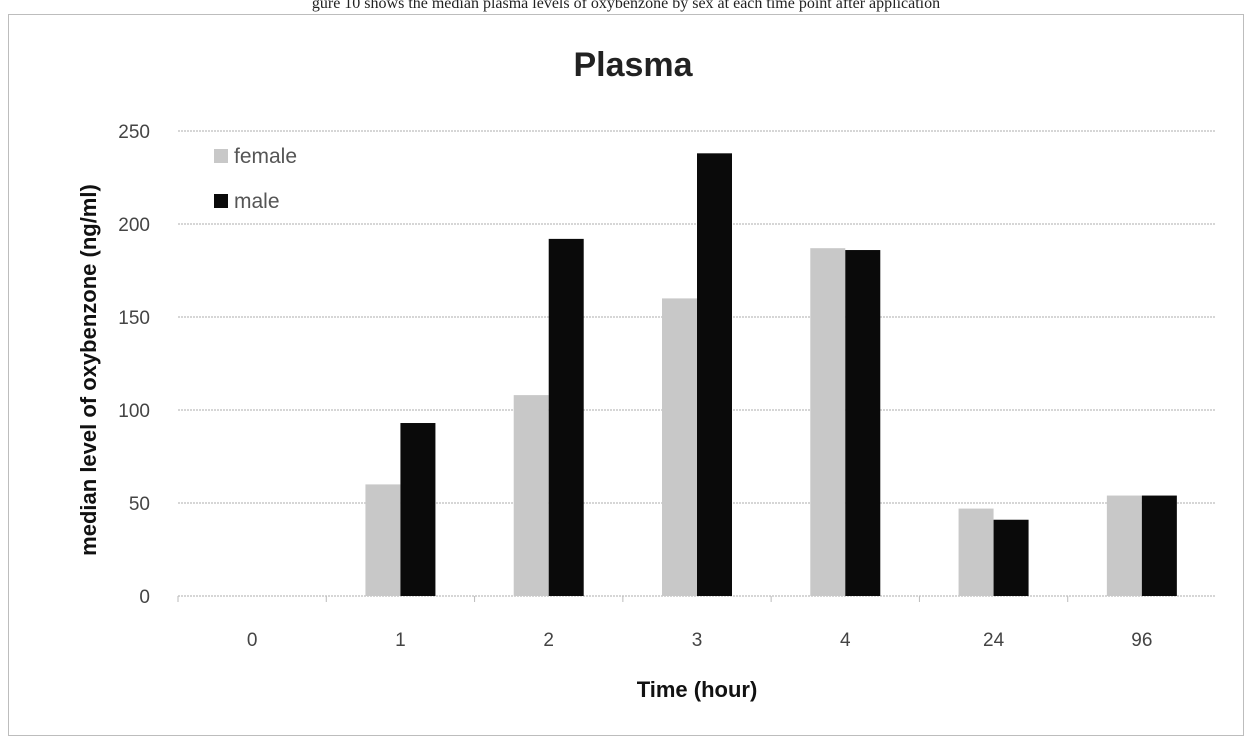  Describe the element at coordinates (255, 179) in the screenshot. I see `legend: female male` at that location.